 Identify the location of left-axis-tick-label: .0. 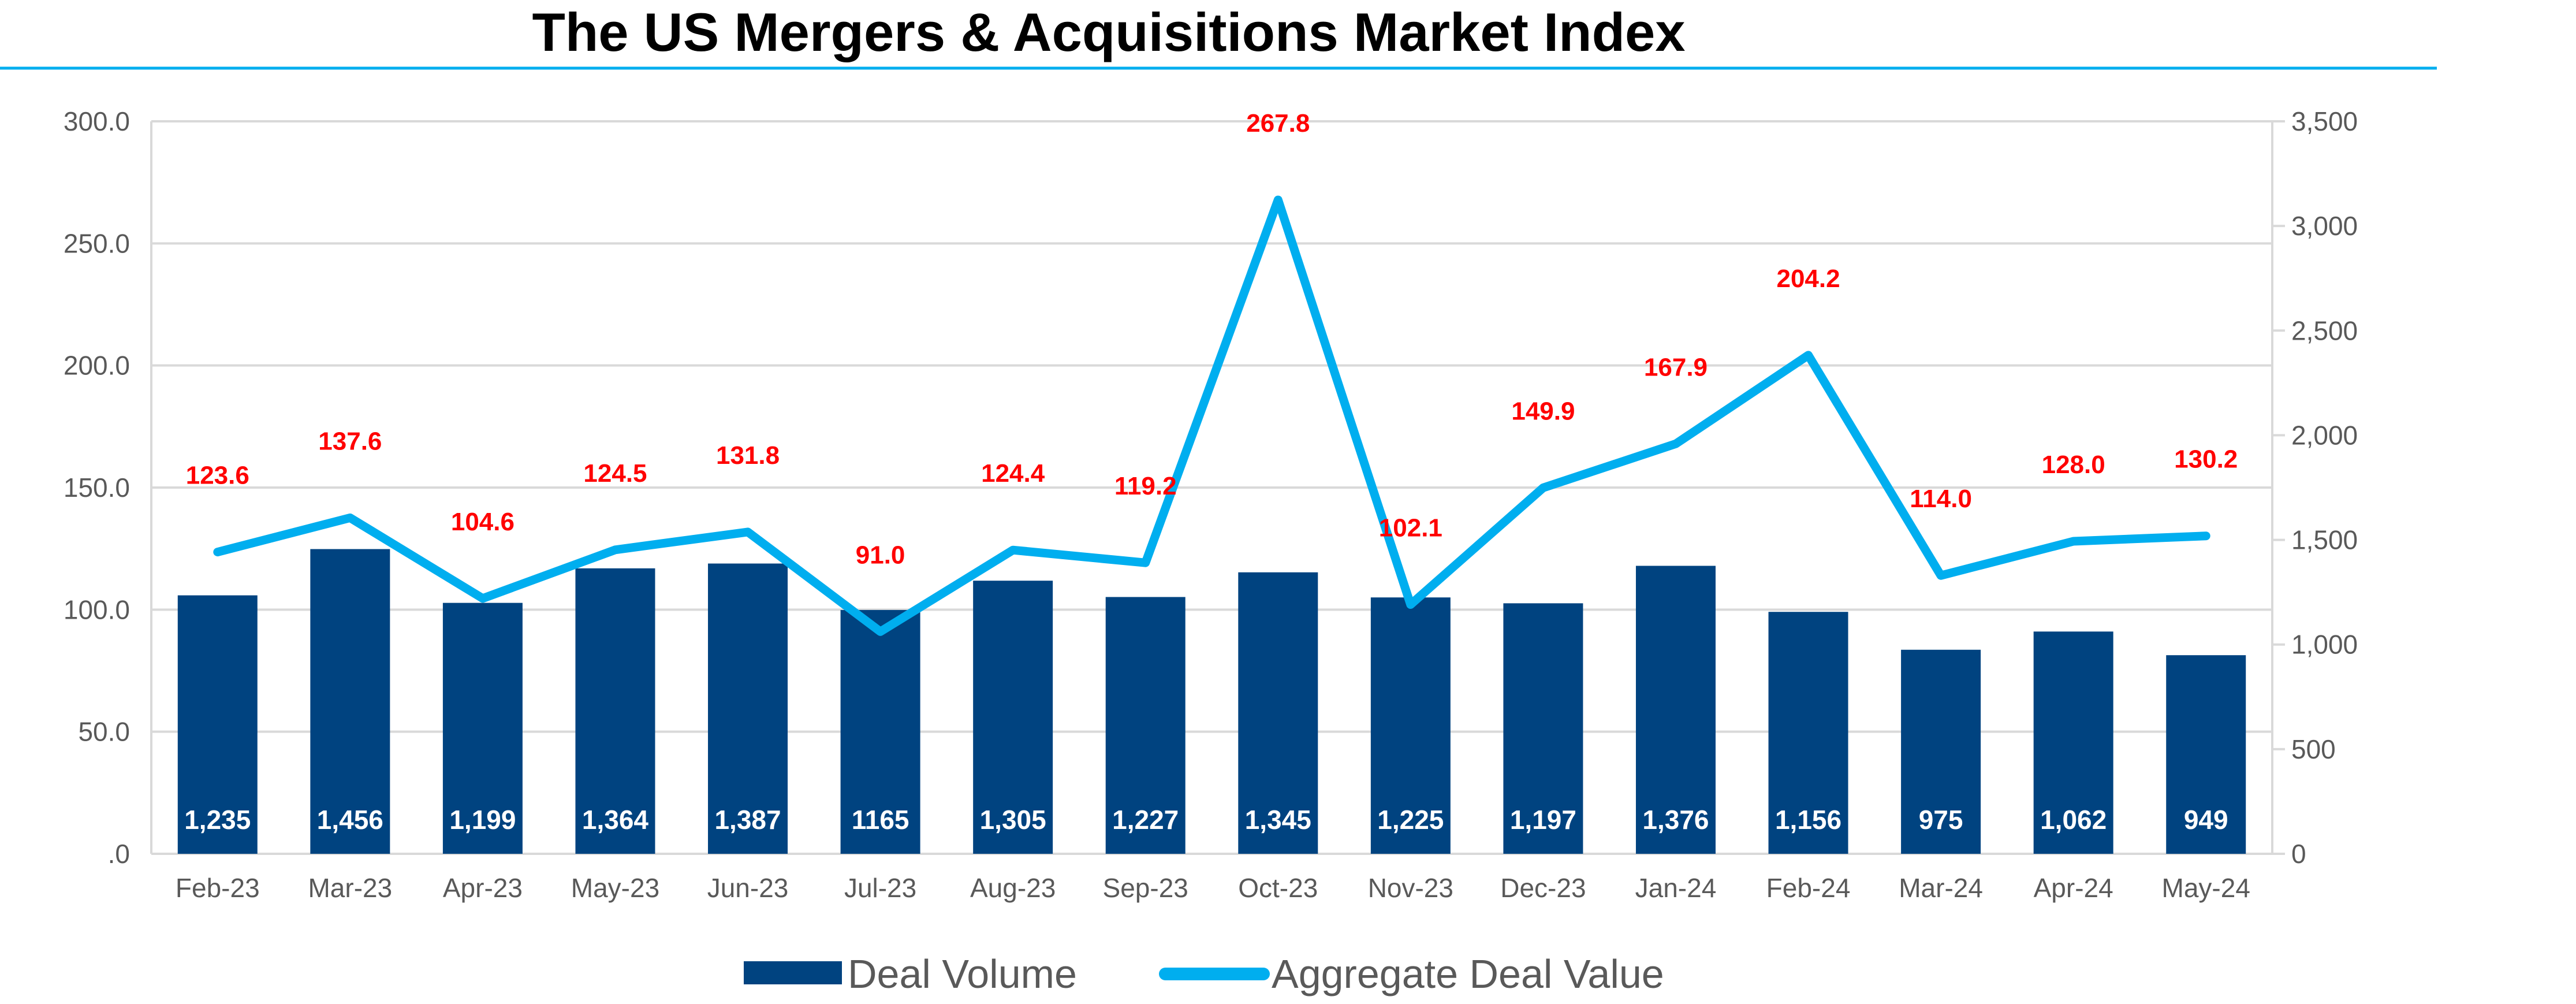
(119, 854).